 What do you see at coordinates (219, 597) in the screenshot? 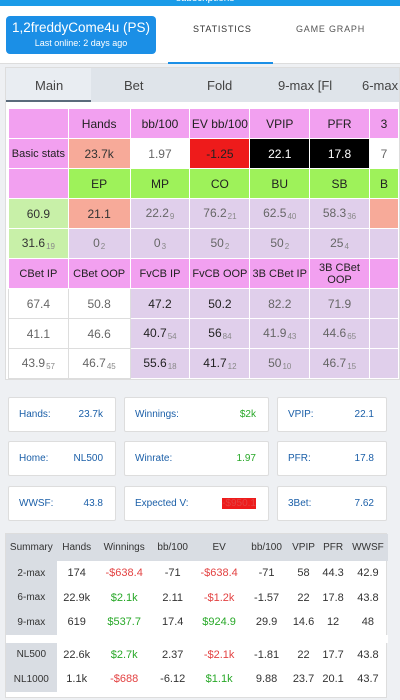
I see `cell: -$1.2k` at bounding box center [219, 597].